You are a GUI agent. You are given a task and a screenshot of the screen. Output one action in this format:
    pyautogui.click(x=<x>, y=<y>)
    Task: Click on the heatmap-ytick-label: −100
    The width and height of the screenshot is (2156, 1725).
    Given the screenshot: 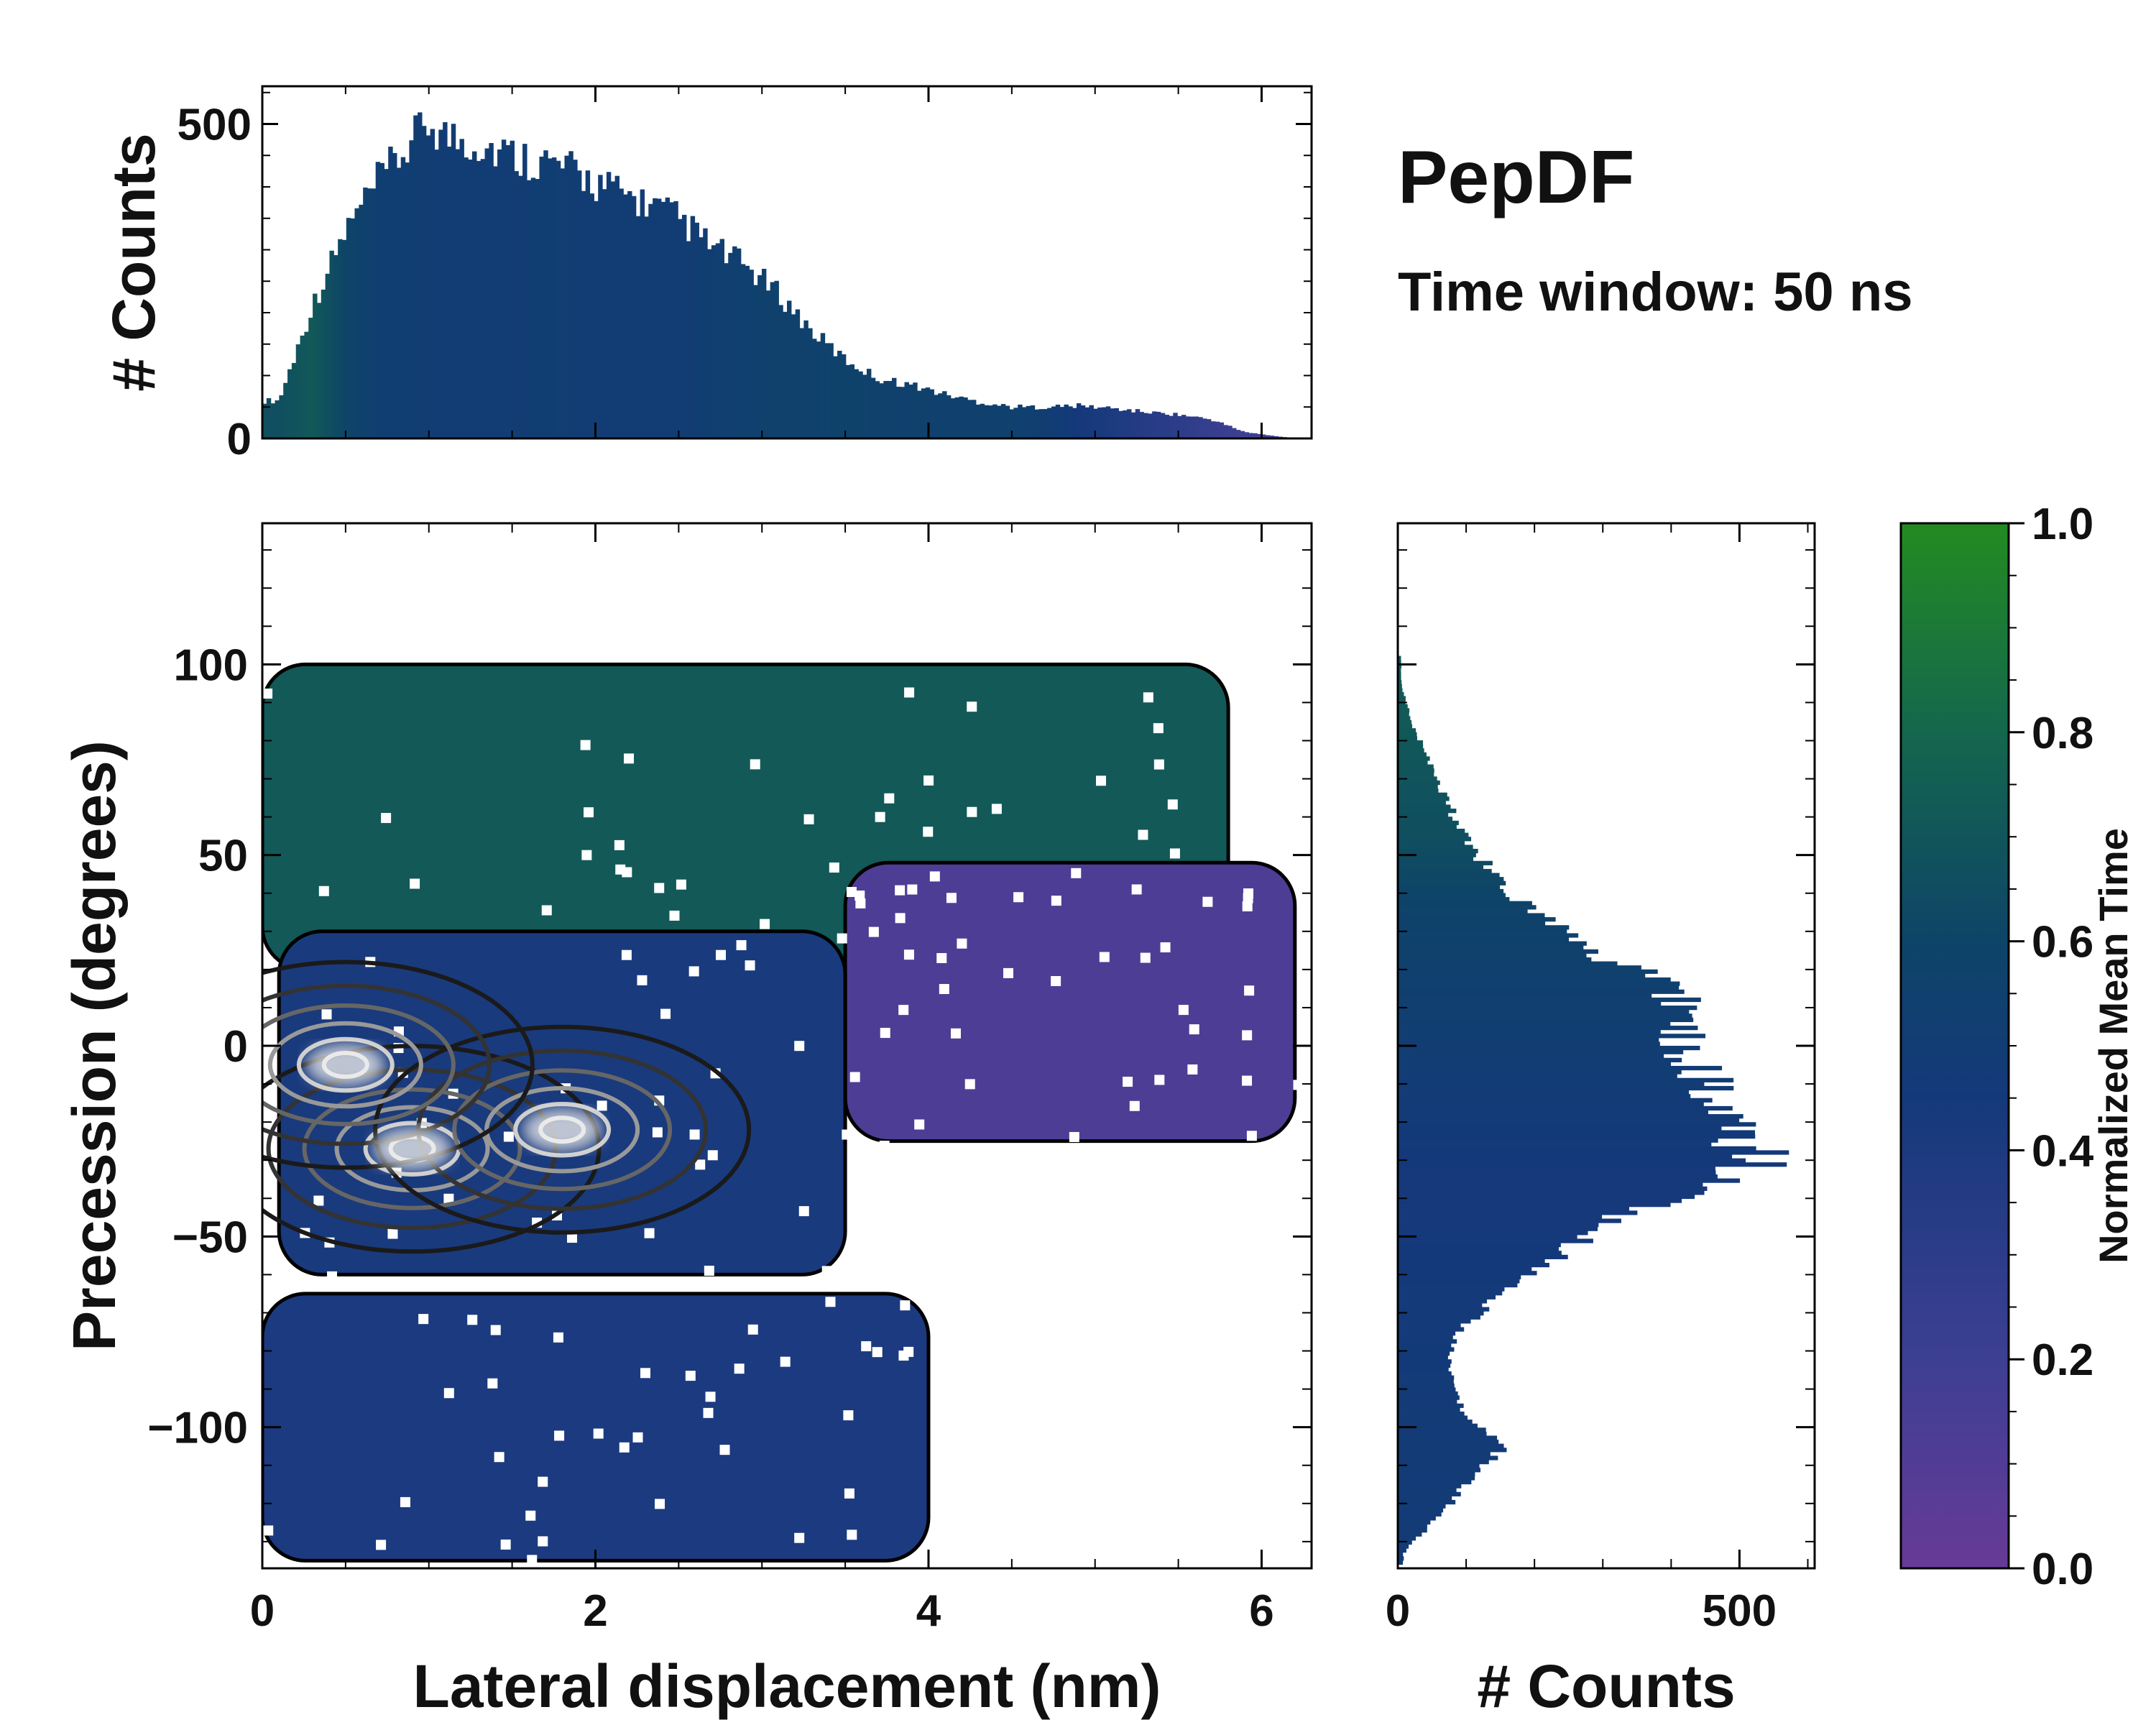 What is the action you would take?
    pyautogui.click(x=198, y=1428)
    